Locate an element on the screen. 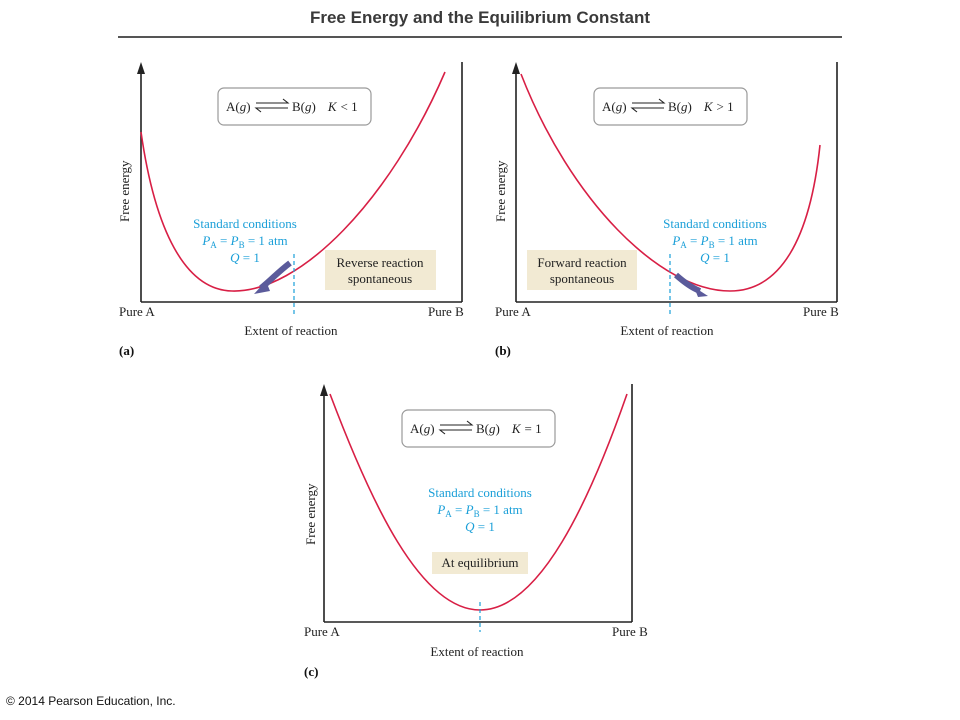 This screenshot has width=960, height=720. panel-c-equation-box is located at coordinates (478, 428).